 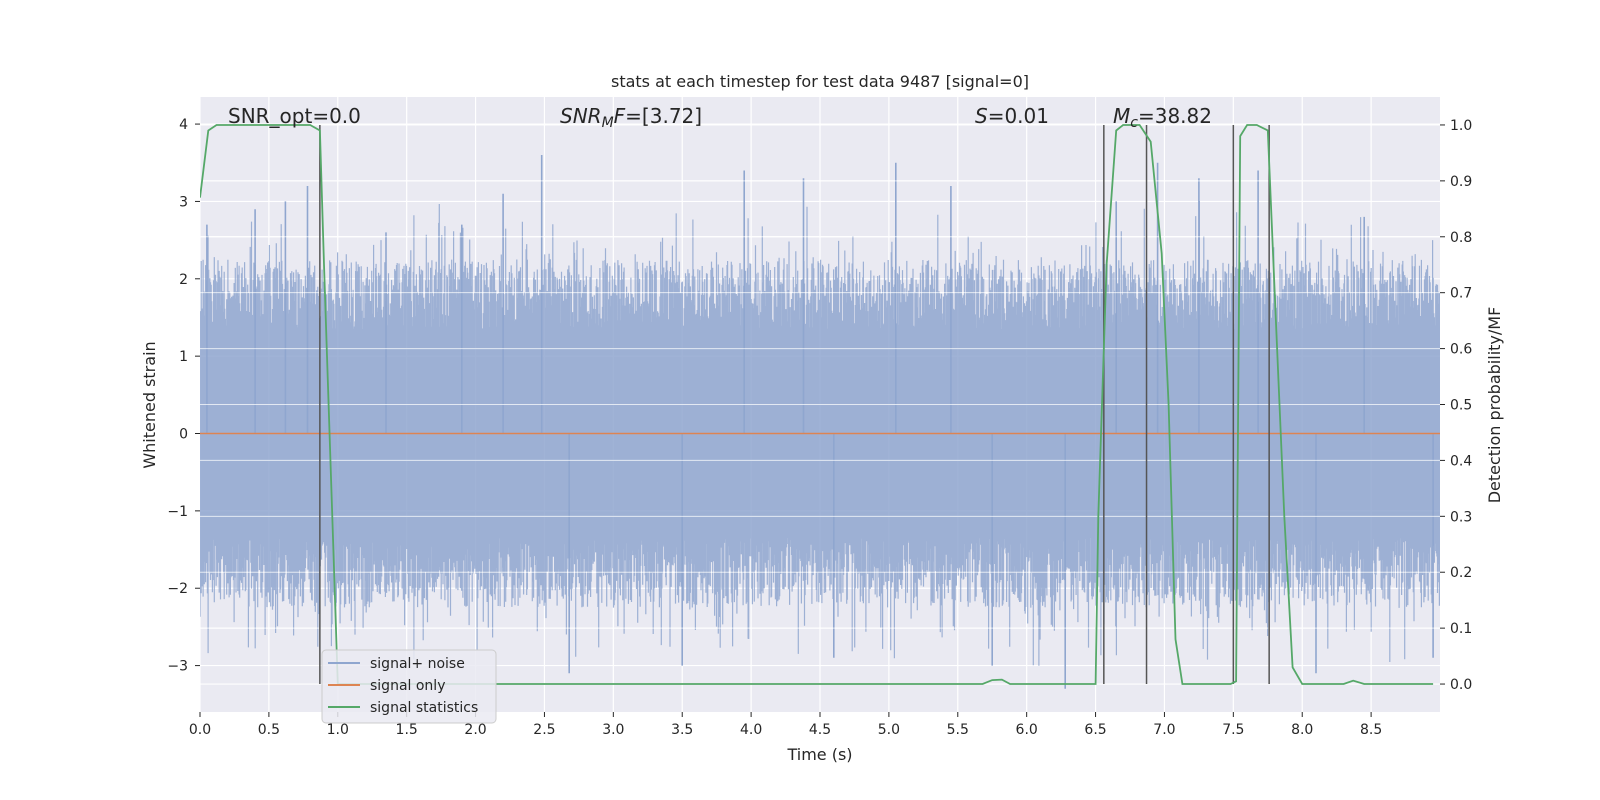 I want to click on y-tick-label-right: 0.7, so click(x=1461, y=294).